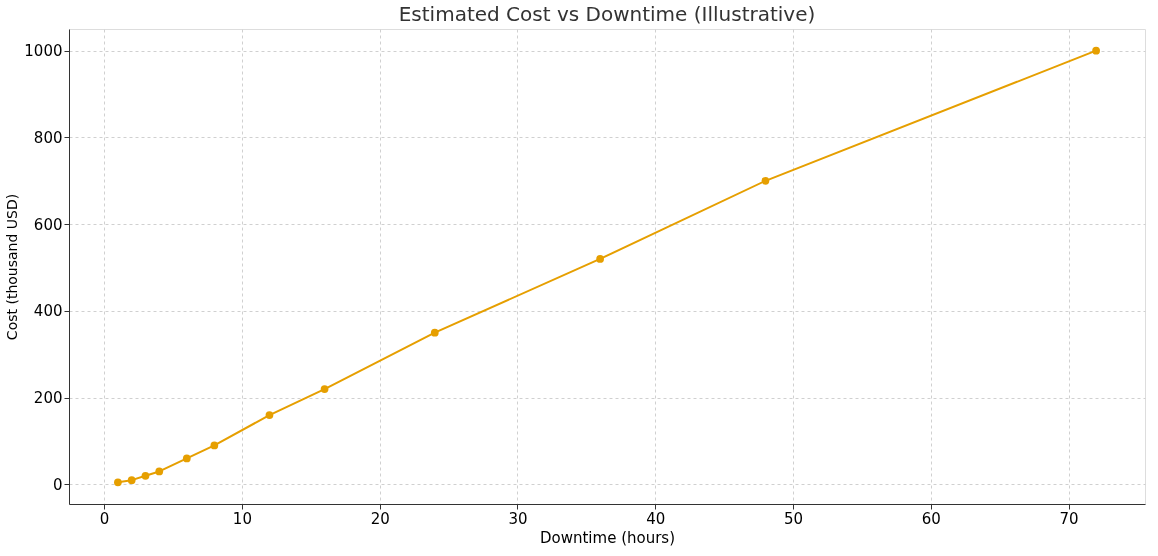 This screenshot has height=556, width=1158. Describe the element at coordinates (607, 14) in the screenshot. I see `chart-title: Estimated Cost vs Downtime (Illustrative)` at that location.